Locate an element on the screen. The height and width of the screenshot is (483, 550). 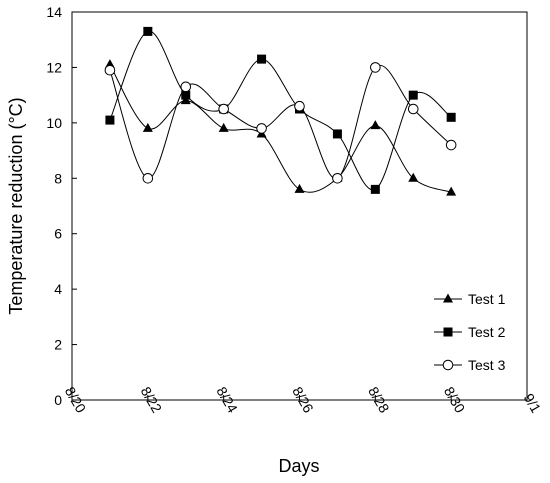
y-tick-label: 10 is located at coordinates (54, 123).